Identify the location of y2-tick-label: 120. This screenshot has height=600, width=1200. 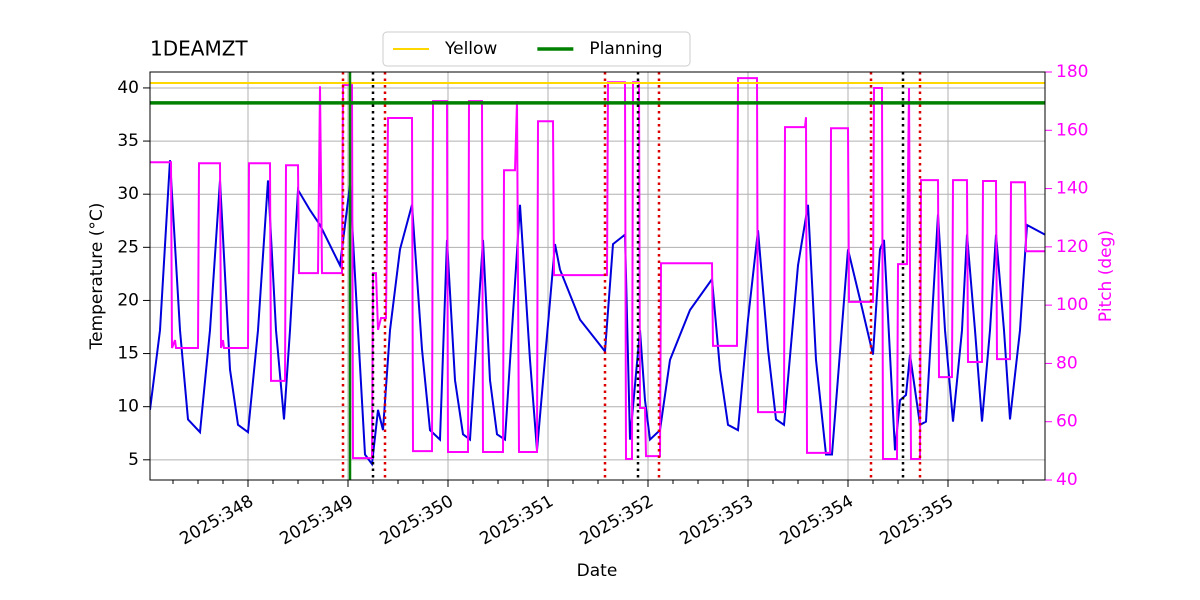
(1072, 247).